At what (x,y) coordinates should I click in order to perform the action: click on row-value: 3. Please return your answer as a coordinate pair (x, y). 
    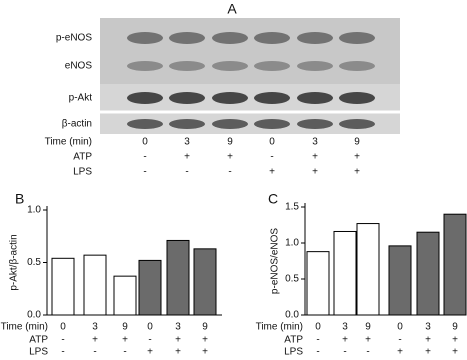
    Looking at the image, I should click on (187, 142).